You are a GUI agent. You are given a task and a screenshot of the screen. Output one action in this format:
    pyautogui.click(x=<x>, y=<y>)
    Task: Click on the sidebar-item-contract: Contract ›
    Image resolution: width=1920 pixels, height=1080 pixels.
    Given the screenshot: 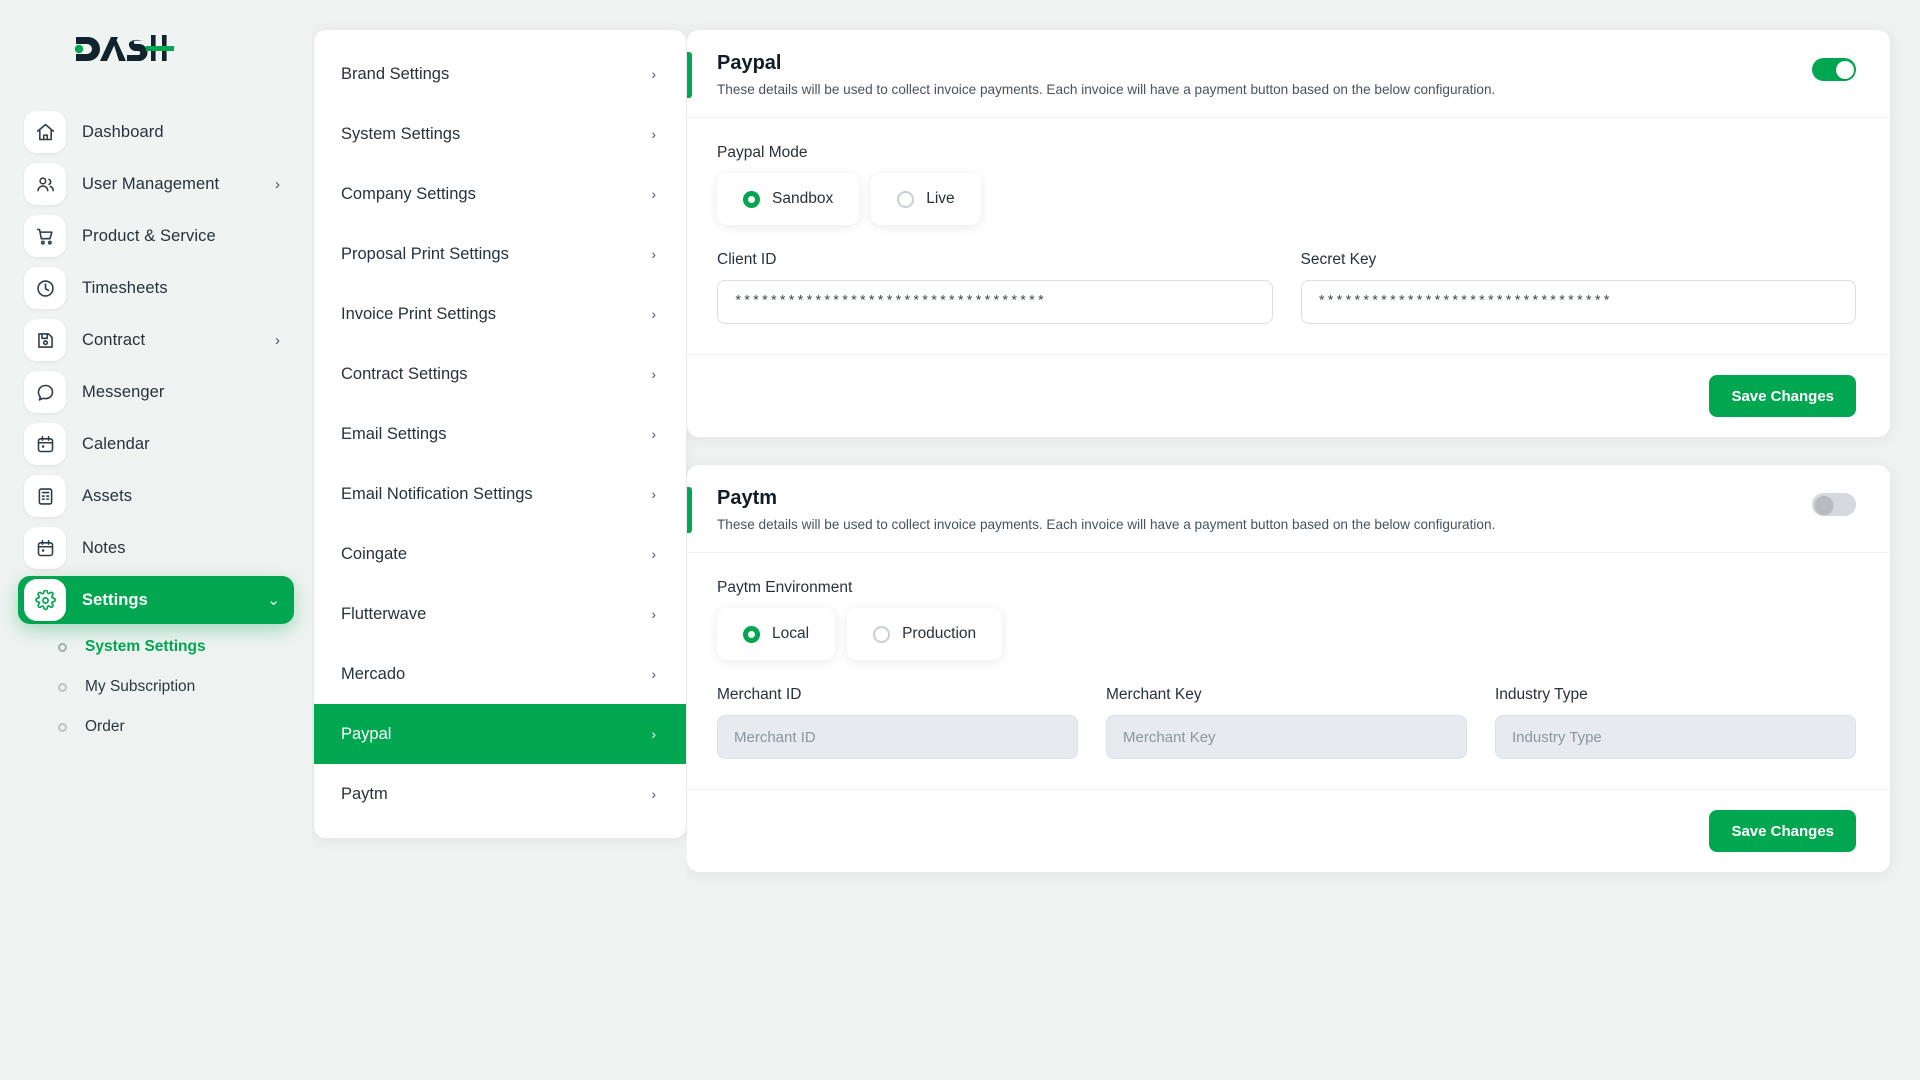 What is the action you would take?
    pyautogui.click(x=156, y=340)
    